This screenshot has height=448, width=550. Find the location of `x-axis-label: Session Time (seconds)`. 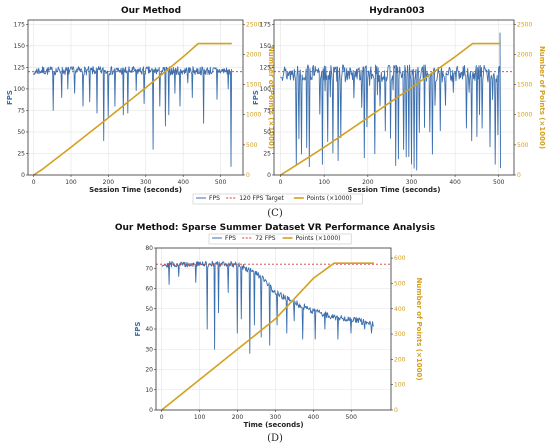

x-axis-label: Session Time (seconds) is located at coordinates (135, 190).